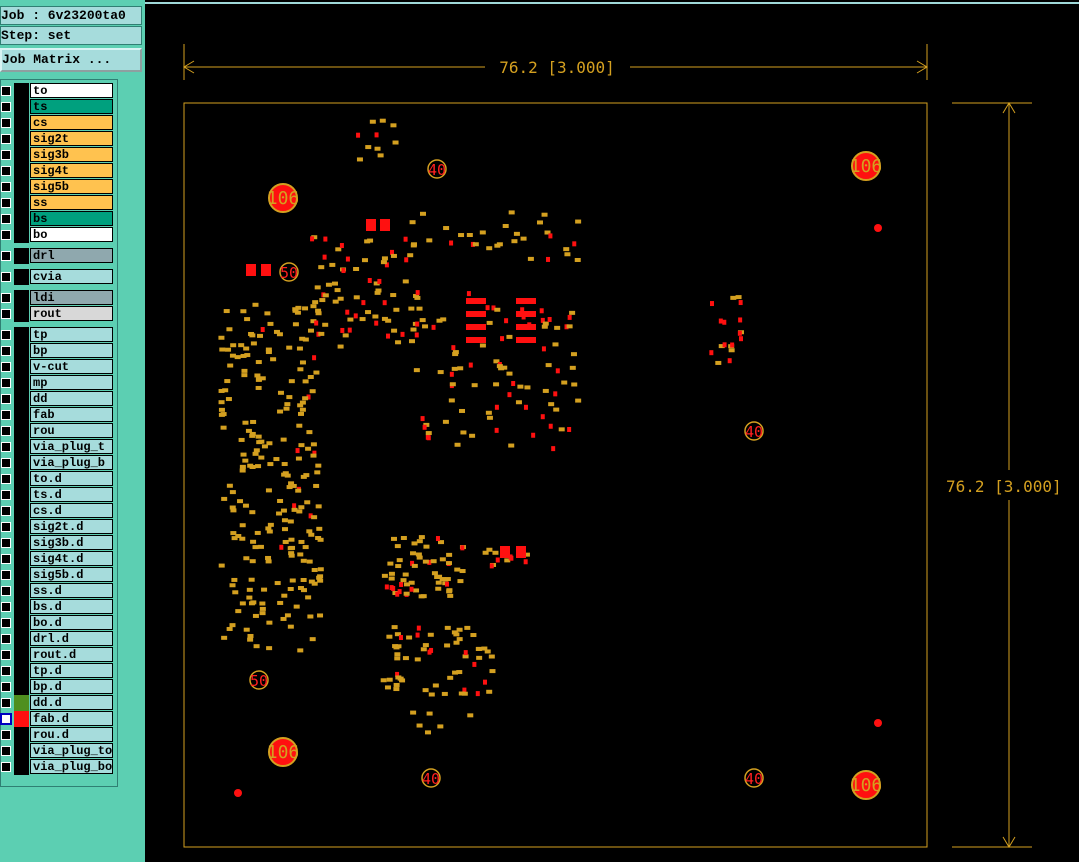 Image resolution: width=1079 pixels, height=862 pixels. I want to click on layer-name: cs, so click(71, 122).